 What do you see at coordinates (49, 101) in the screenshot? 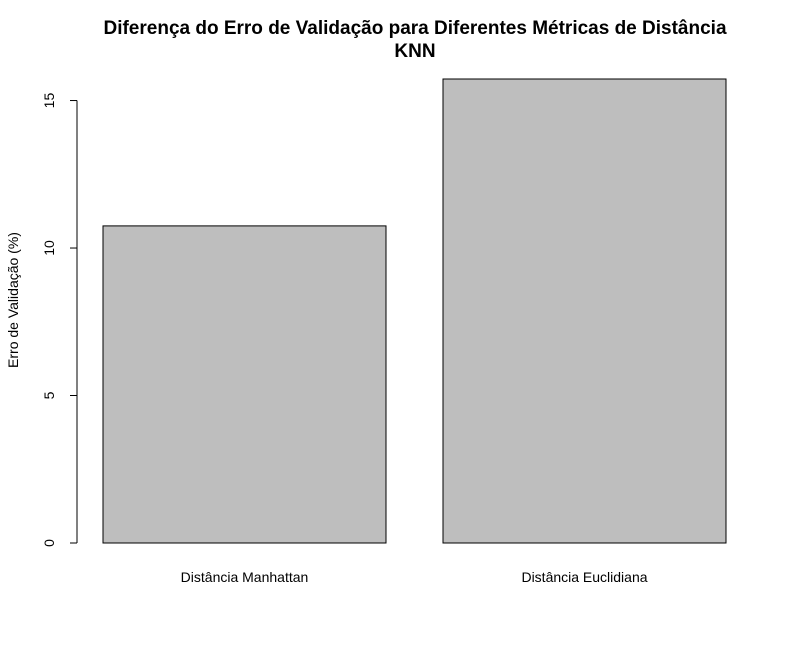
I see `y-tick-label-3: 15` at bounding box center [49, 101].